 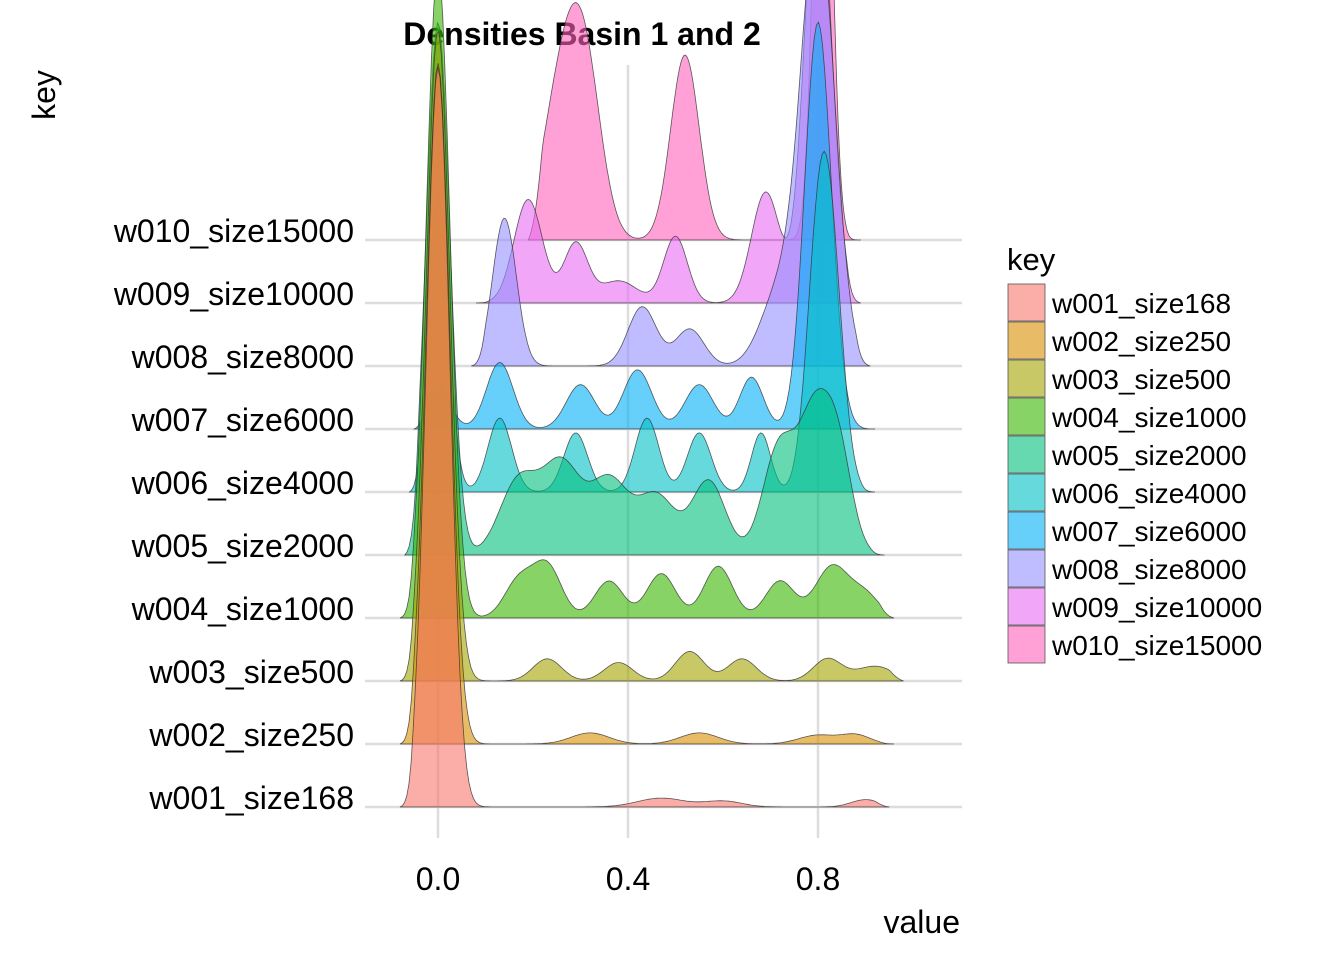 I want to click on x-tick-label: 0.4, so click(x=628, y=879).